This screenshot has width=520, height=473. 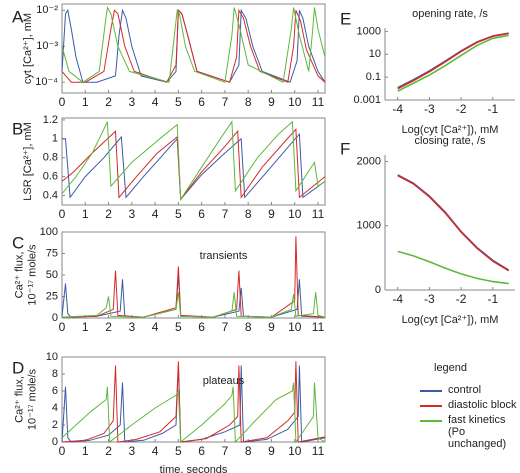 What do you see at coordinates (345, 148) in the screenshot?
I see `panel-label: F` at bounding box center [345, 148].